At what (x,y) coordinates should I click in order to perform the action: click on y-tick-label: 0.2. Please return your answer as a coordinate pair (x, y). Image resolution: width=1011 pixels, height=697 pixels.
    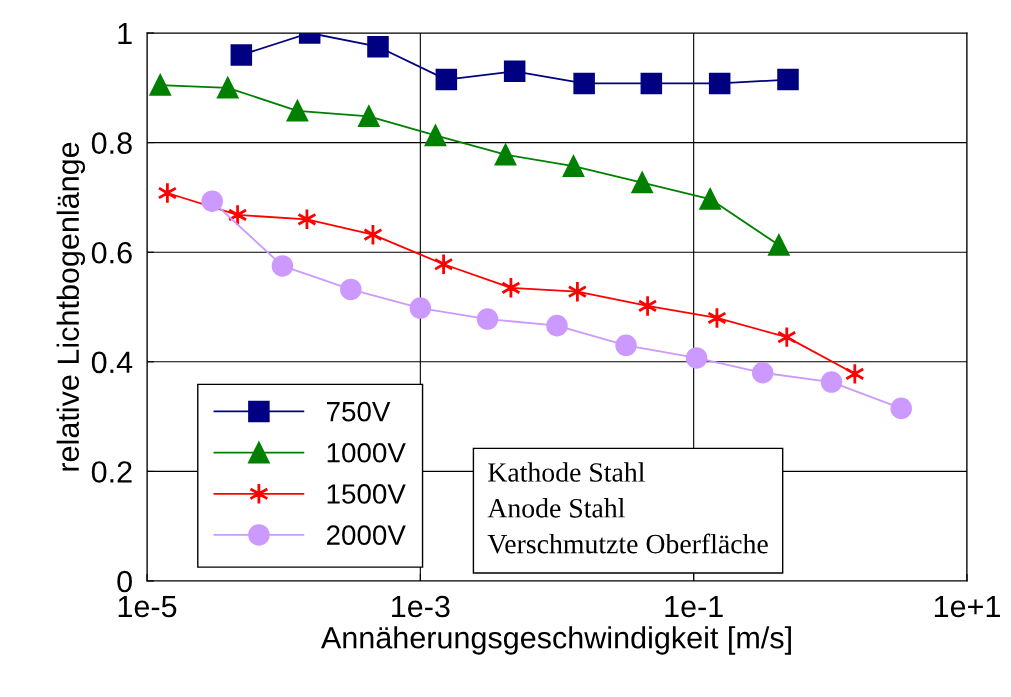
    Looking at the image, I should click on (111, 472).